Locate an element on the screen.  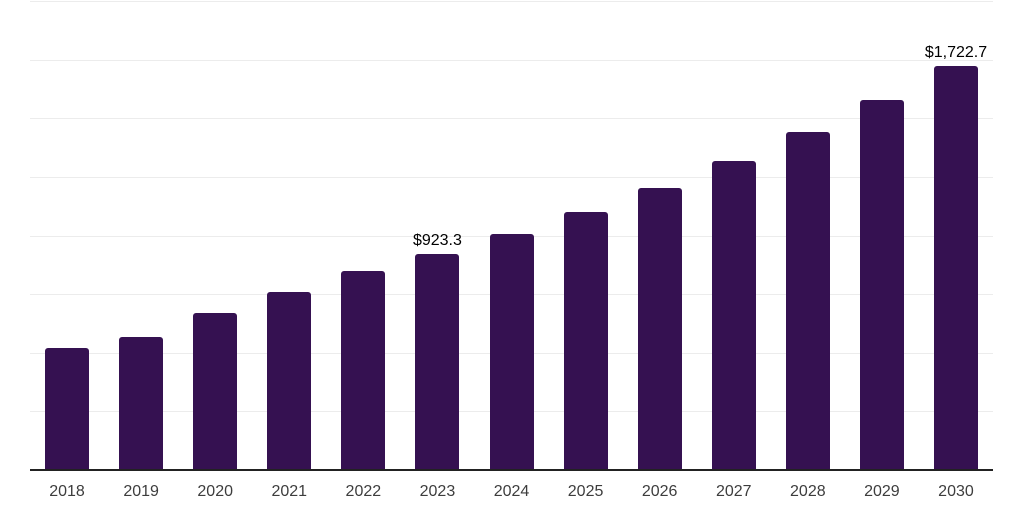
bar-group-2018: 2018 is located at coordinates (67, 250).